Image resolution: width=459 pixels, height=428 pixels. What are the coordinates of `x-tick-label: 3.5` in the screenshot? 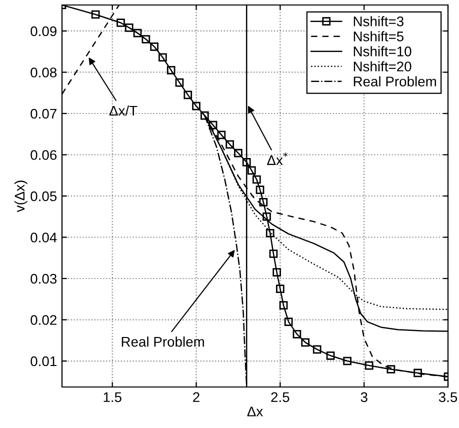 It's located at (448, 397).